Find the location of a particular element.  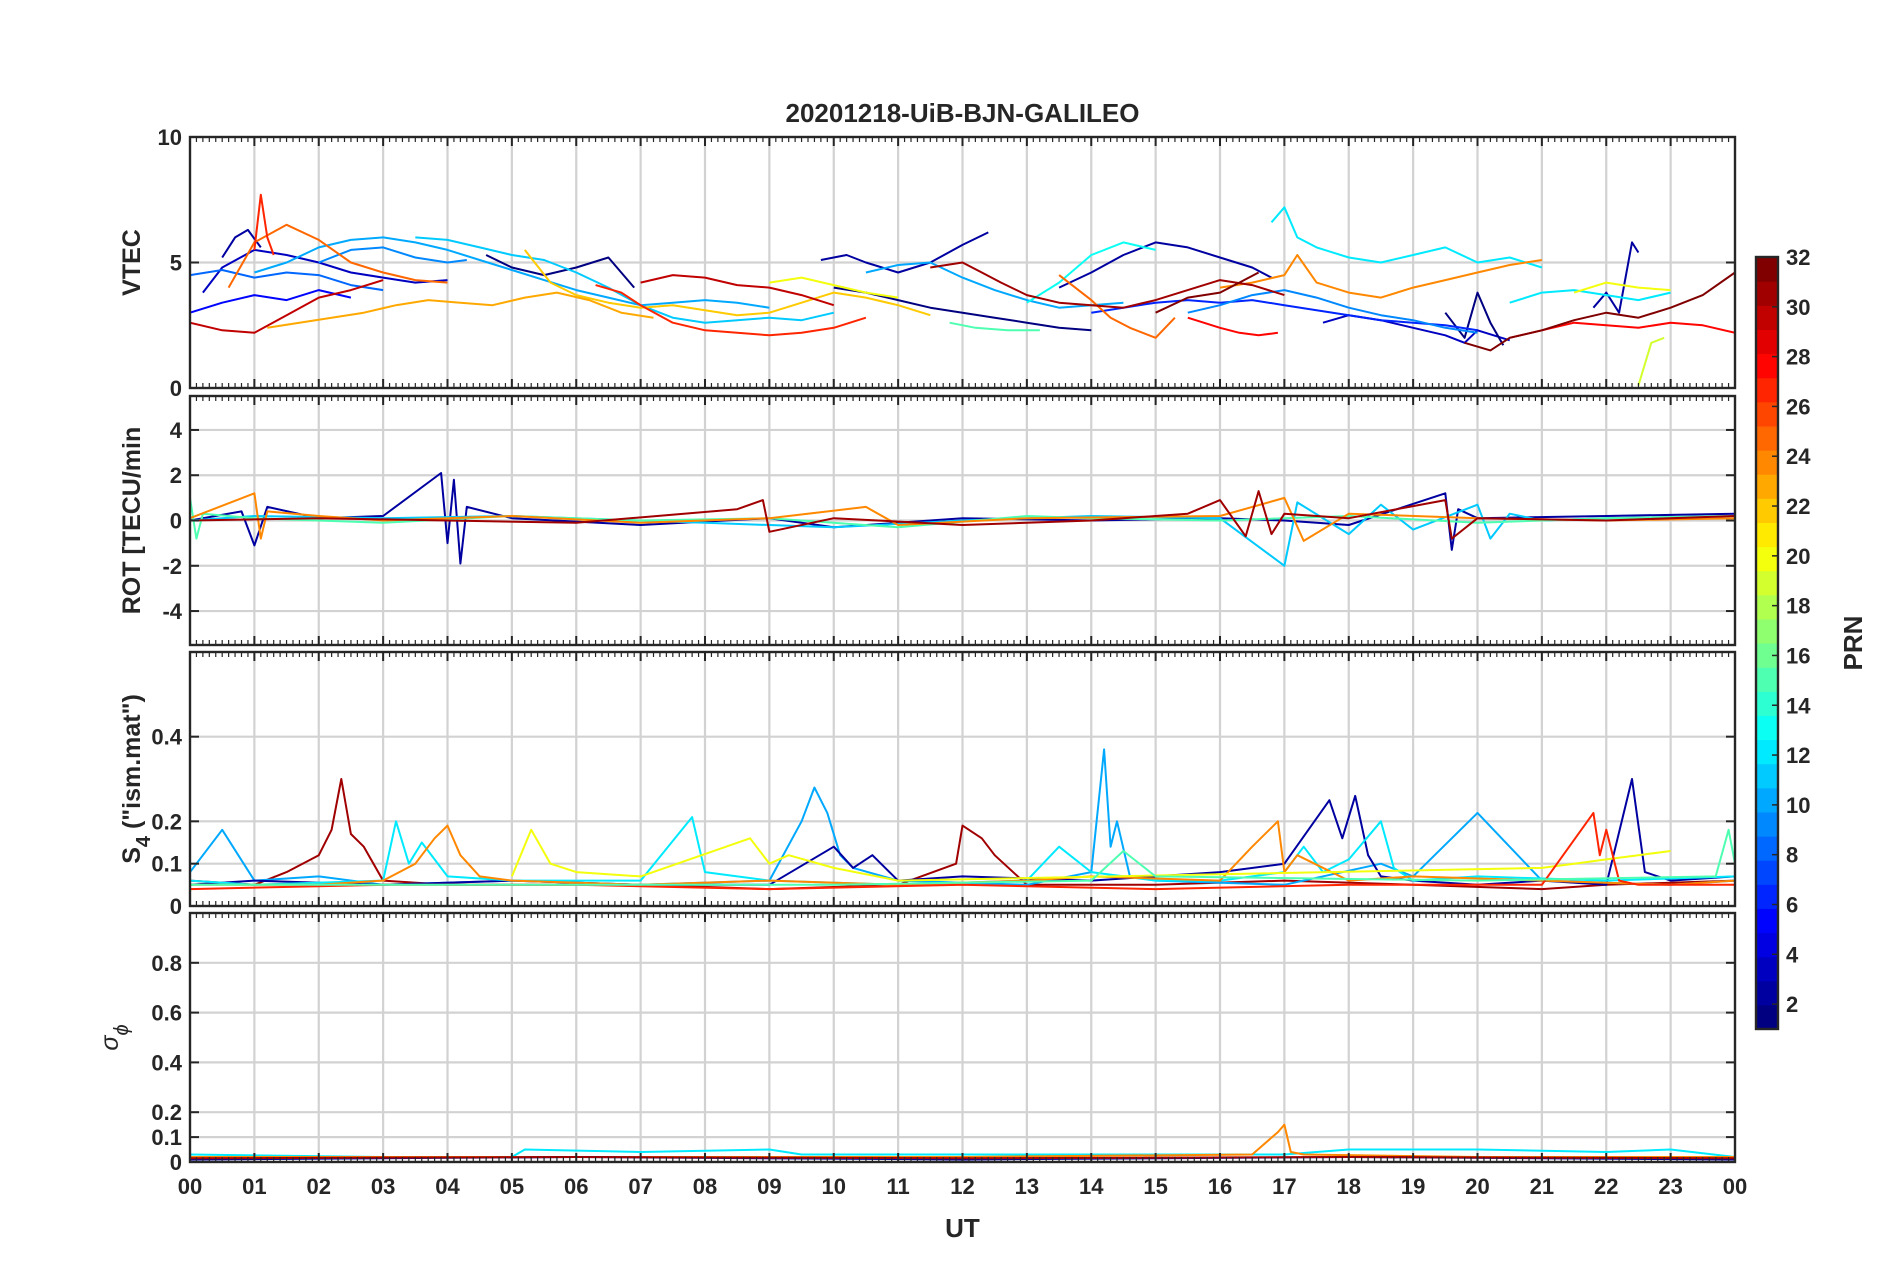

x-tick-label: 19 is located at coordinates (1413, 1186).